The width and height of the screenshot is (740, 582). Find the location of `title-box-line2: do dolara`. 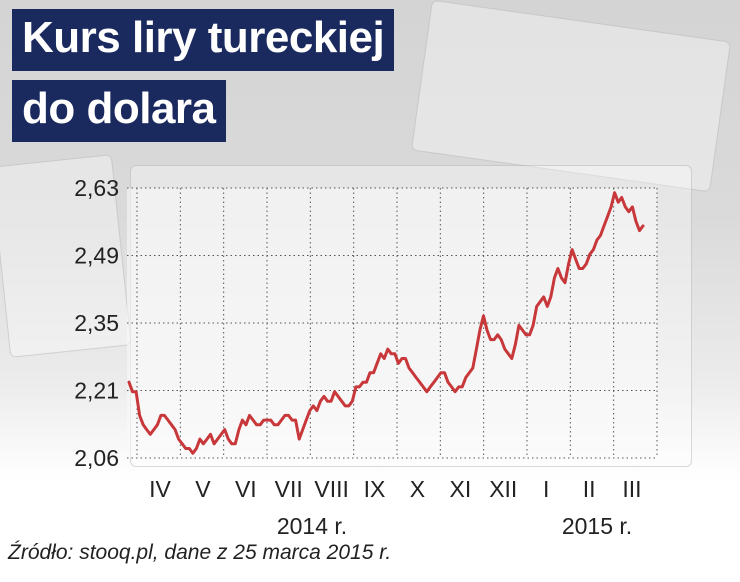

title-box-line2: do dolara is located at coordinates (119, 111).